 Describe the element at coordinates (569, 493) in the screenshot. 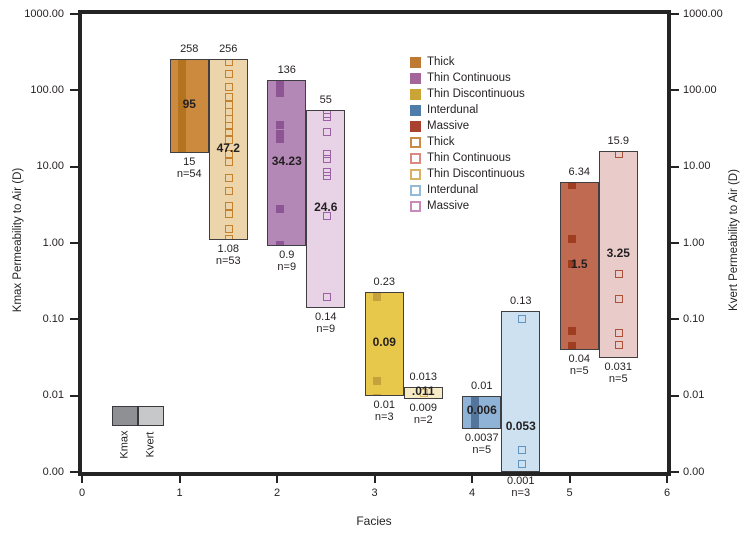

I see `x-tick-label: 5` at that location.